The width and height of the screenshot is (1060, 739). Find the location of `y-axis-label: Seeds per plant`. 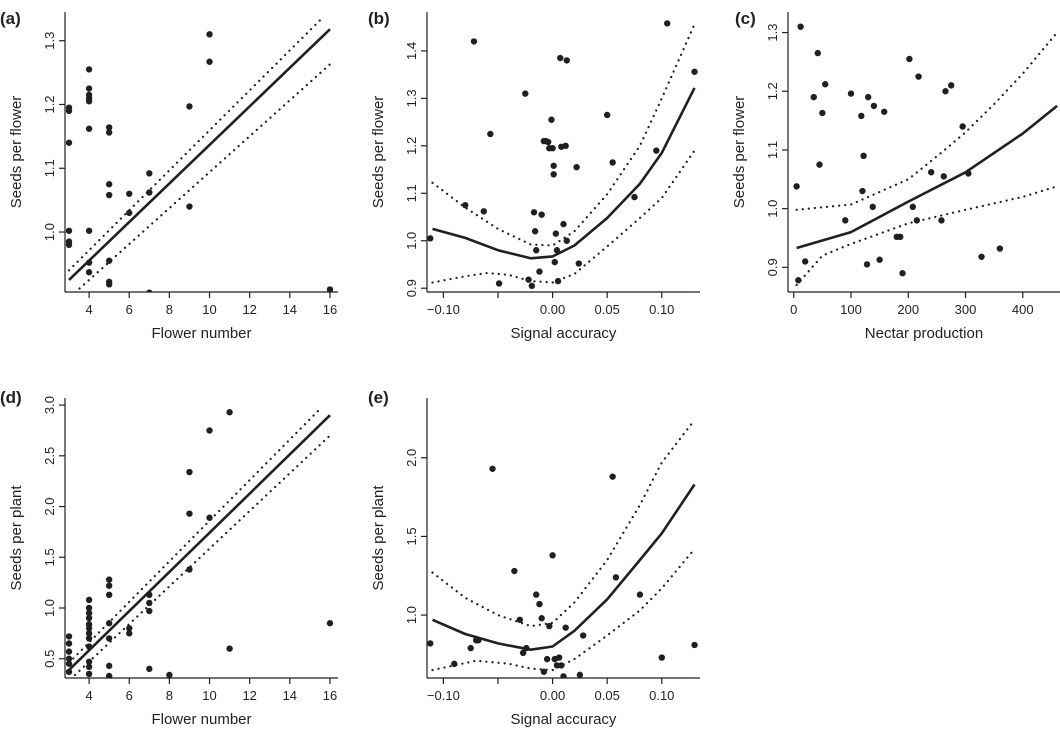

y-axis-label: Seeds per plant is located at coordinates (378, 538).